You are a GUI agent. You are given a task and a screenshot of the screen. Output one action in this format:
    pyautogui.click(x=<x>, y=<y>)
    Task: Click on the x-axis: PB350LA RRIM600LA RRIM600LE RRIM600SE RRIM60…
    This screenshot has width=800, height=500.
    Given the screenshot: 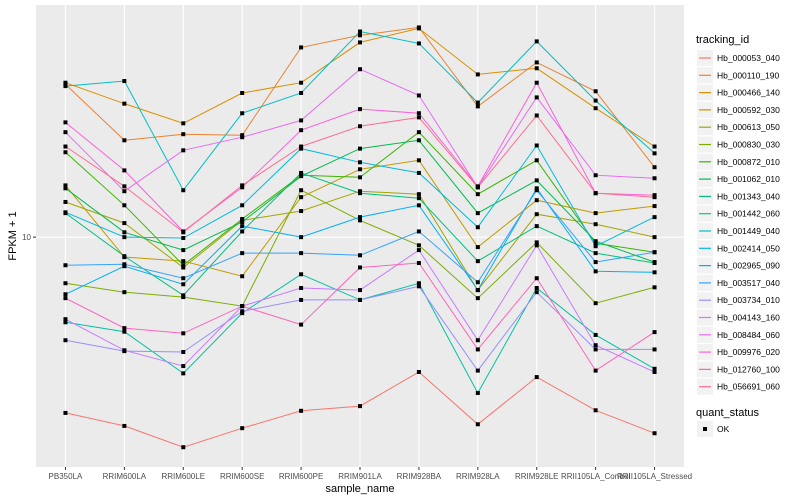 What is the action you would take?
    pyautogui.click(x=370, y=474)
    